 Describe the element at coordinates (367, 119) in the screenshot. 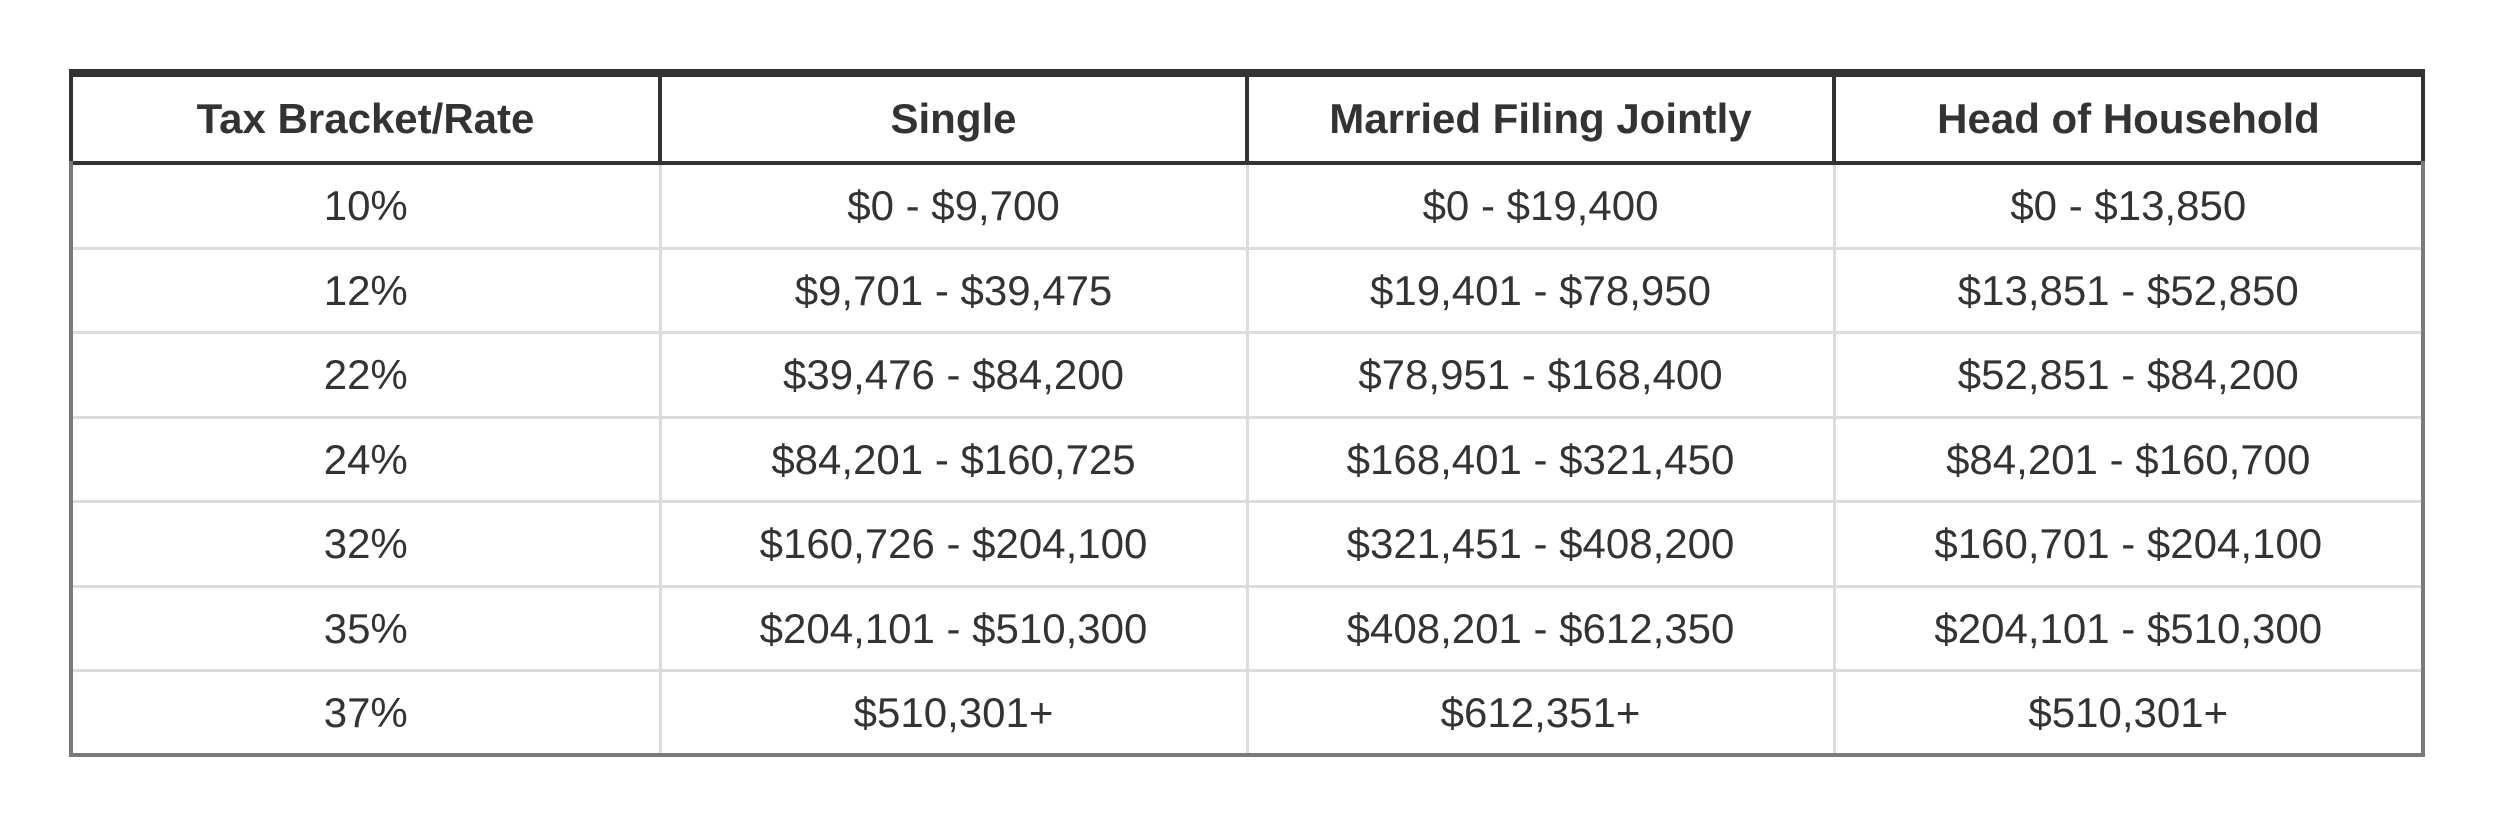

I see `header-tax-bracket-rate: Tax Bracket/Rate` at that location.